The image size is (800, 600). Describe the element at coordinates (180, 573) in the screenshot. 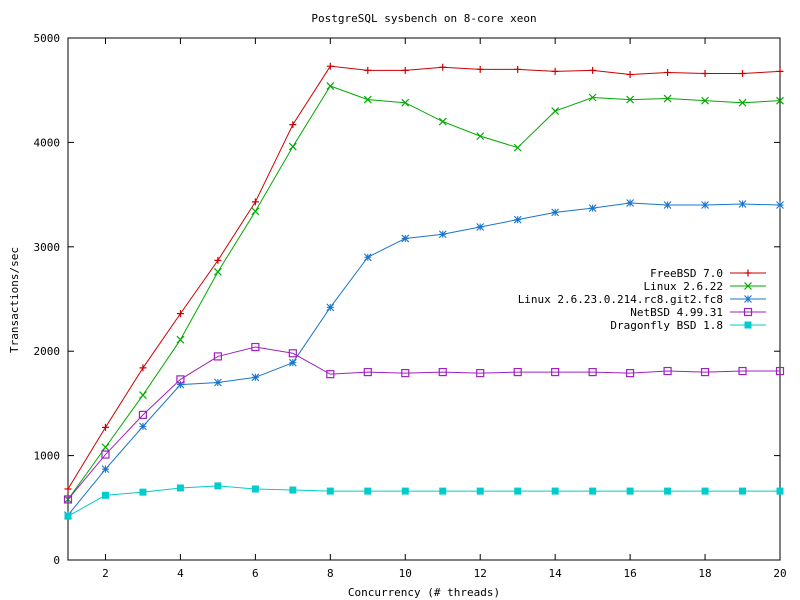

I see `x-tick-label: 4` at that location.